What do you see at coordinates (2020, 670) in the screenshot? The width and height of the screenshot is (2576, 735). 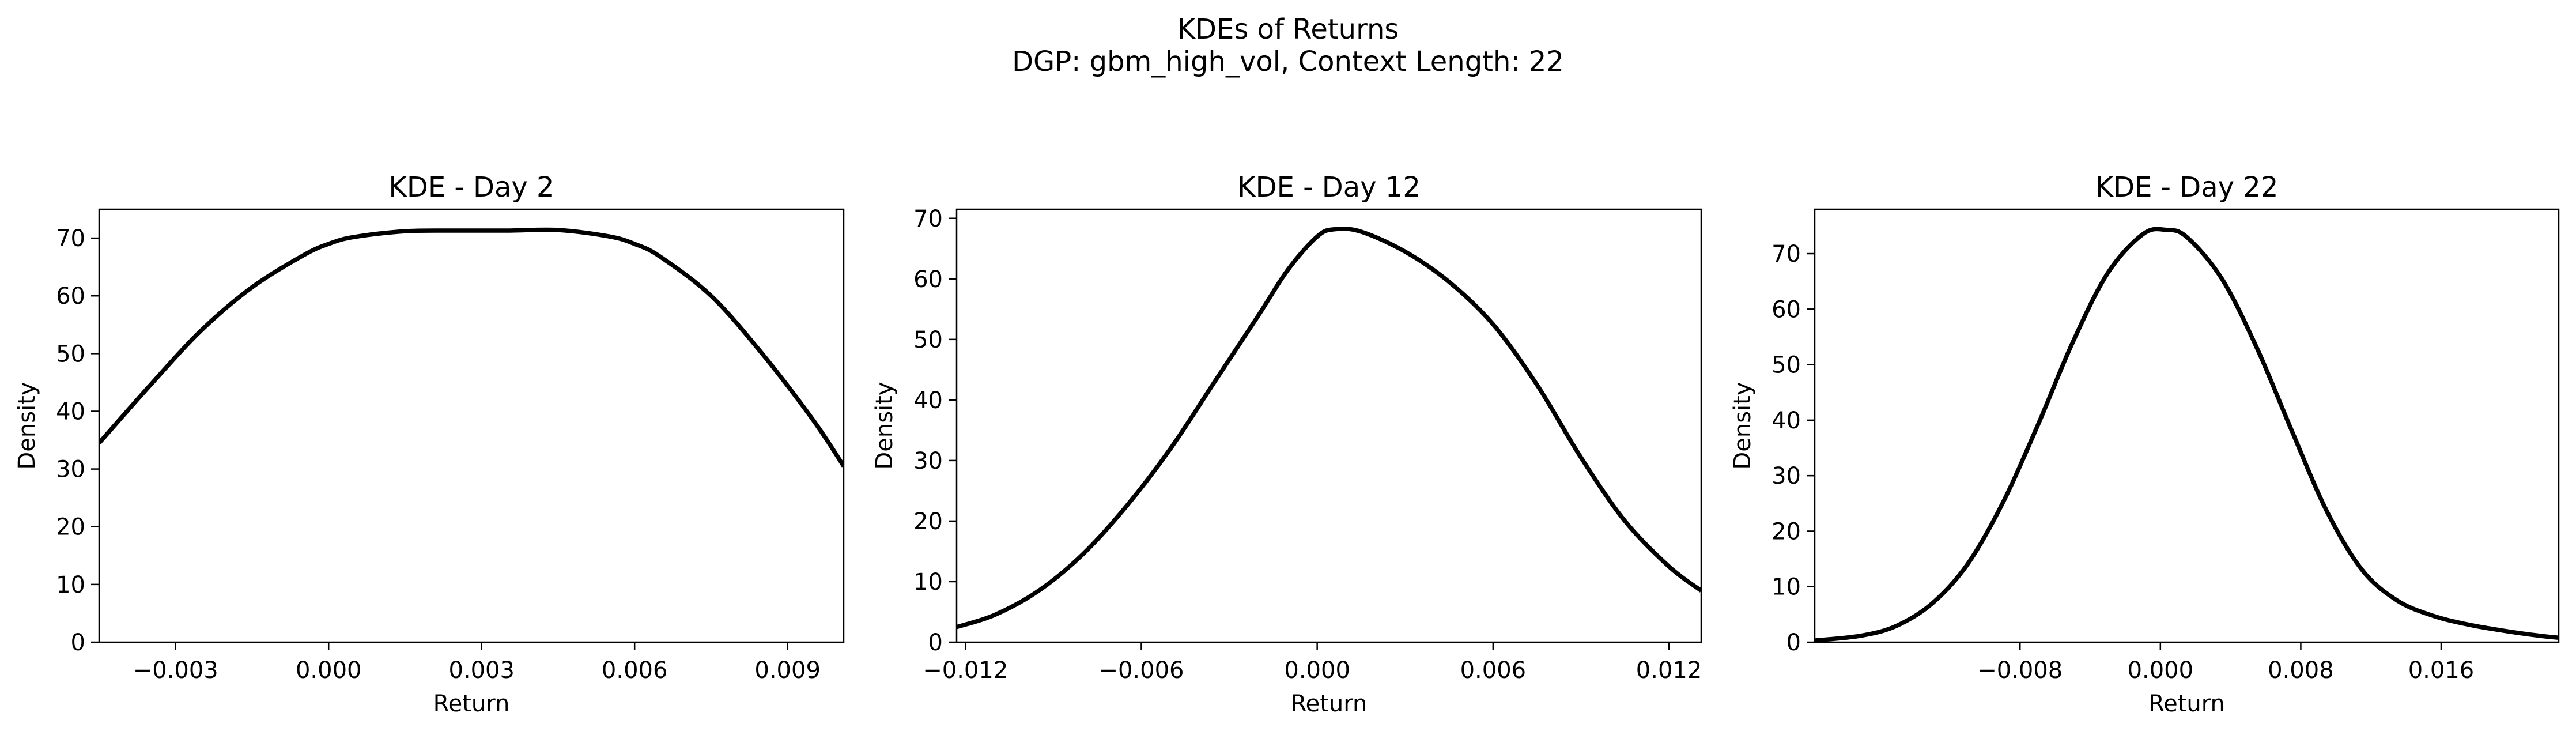 I see `x-tick-label: −0.008` at bounding box center [2020, 670].